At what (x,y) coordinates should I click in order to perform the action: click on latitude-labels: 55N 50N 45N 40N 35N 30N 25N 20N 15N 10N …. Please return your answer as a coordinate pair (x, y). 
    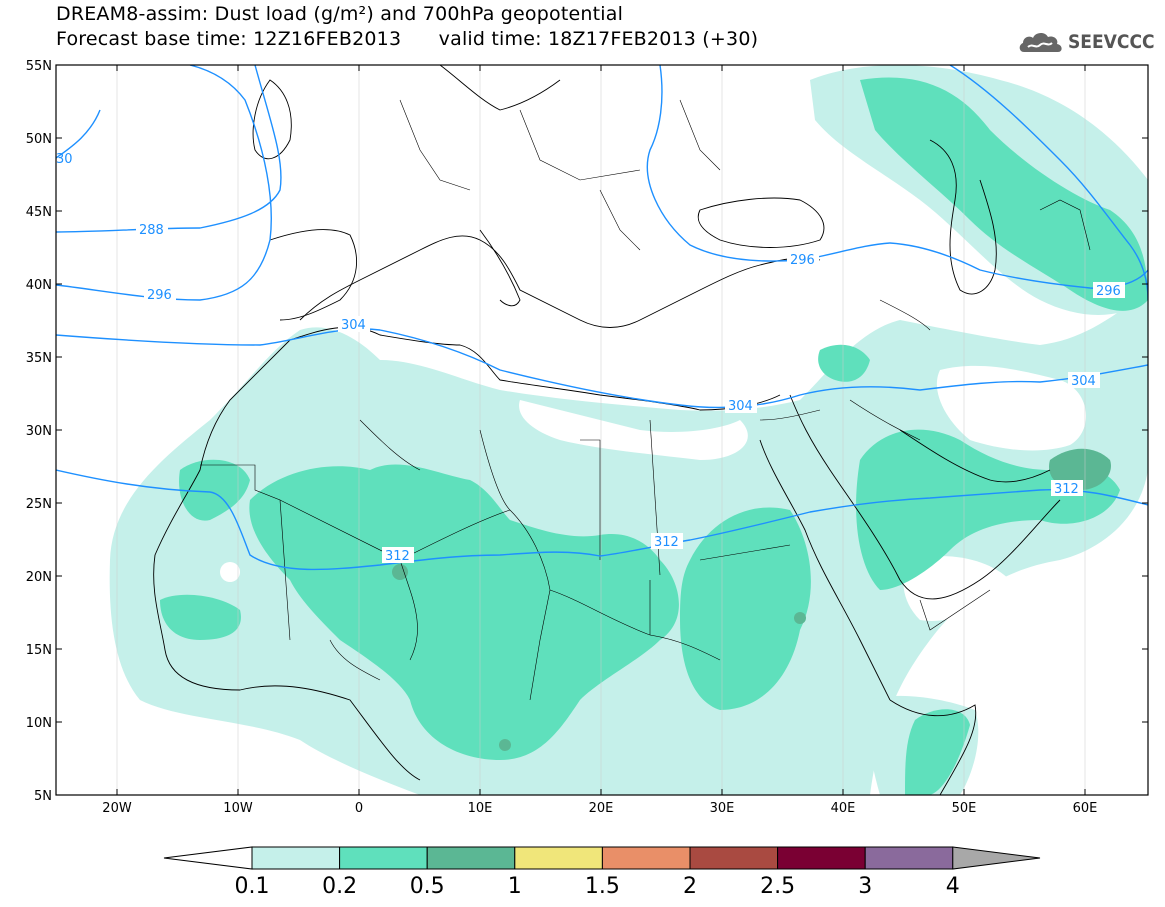
    Looking at the image, I should click on (39, 431).